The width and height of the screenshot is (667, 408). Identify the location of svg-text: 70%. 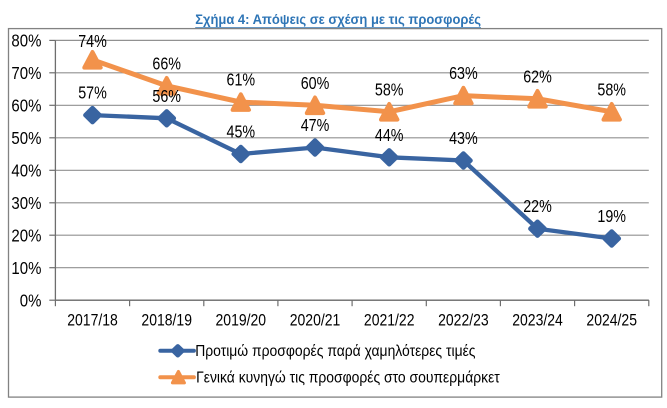
(26, 73).